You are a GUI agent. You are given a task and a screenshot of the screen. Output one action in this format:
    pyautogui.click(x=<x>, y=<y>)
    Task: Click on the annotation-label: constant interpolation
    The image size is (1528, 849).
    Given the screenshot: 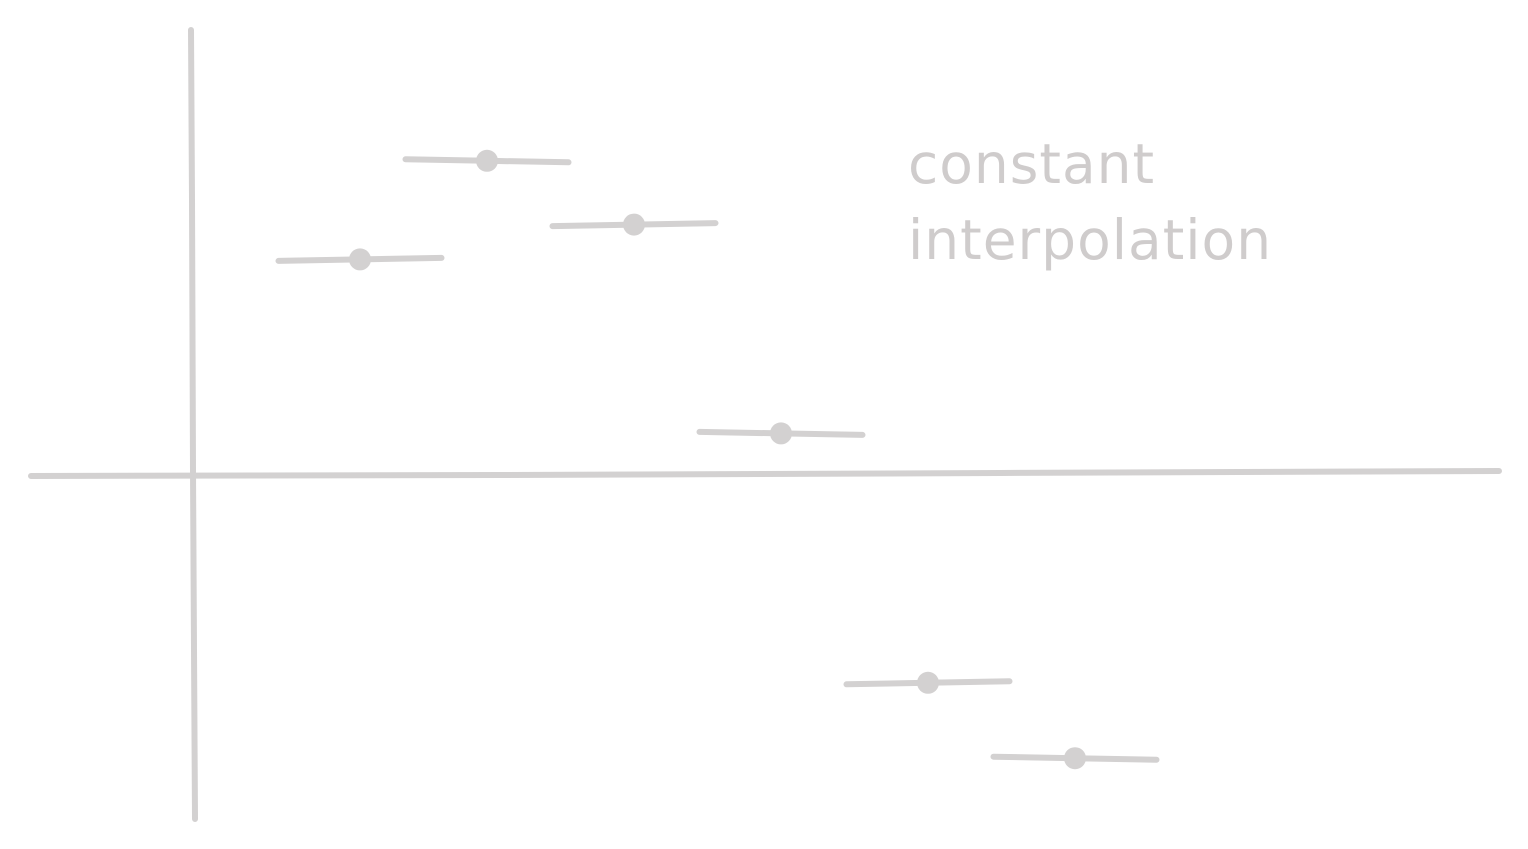 What is the action you would take?
    pyautogui.click(x=1090, y=202)
    